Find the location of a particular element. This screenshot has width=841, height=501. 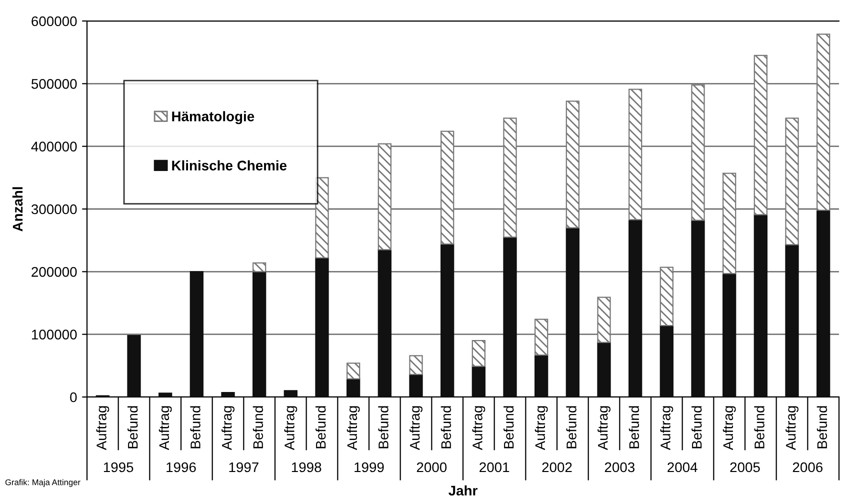

text: 2002 is located at coordinates (557, 467).